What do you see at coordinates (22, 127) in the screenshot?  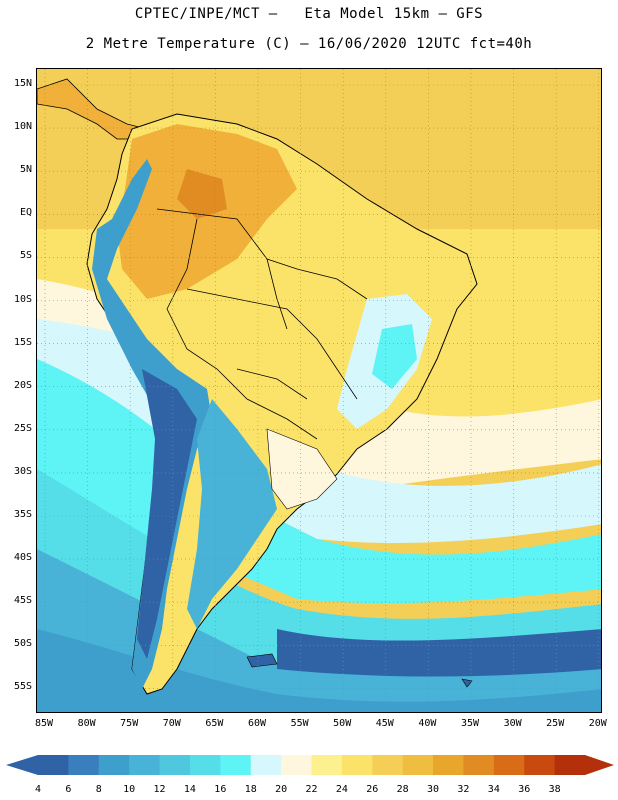 I see `lat-label: 10N` at bounding box center [22, 127].